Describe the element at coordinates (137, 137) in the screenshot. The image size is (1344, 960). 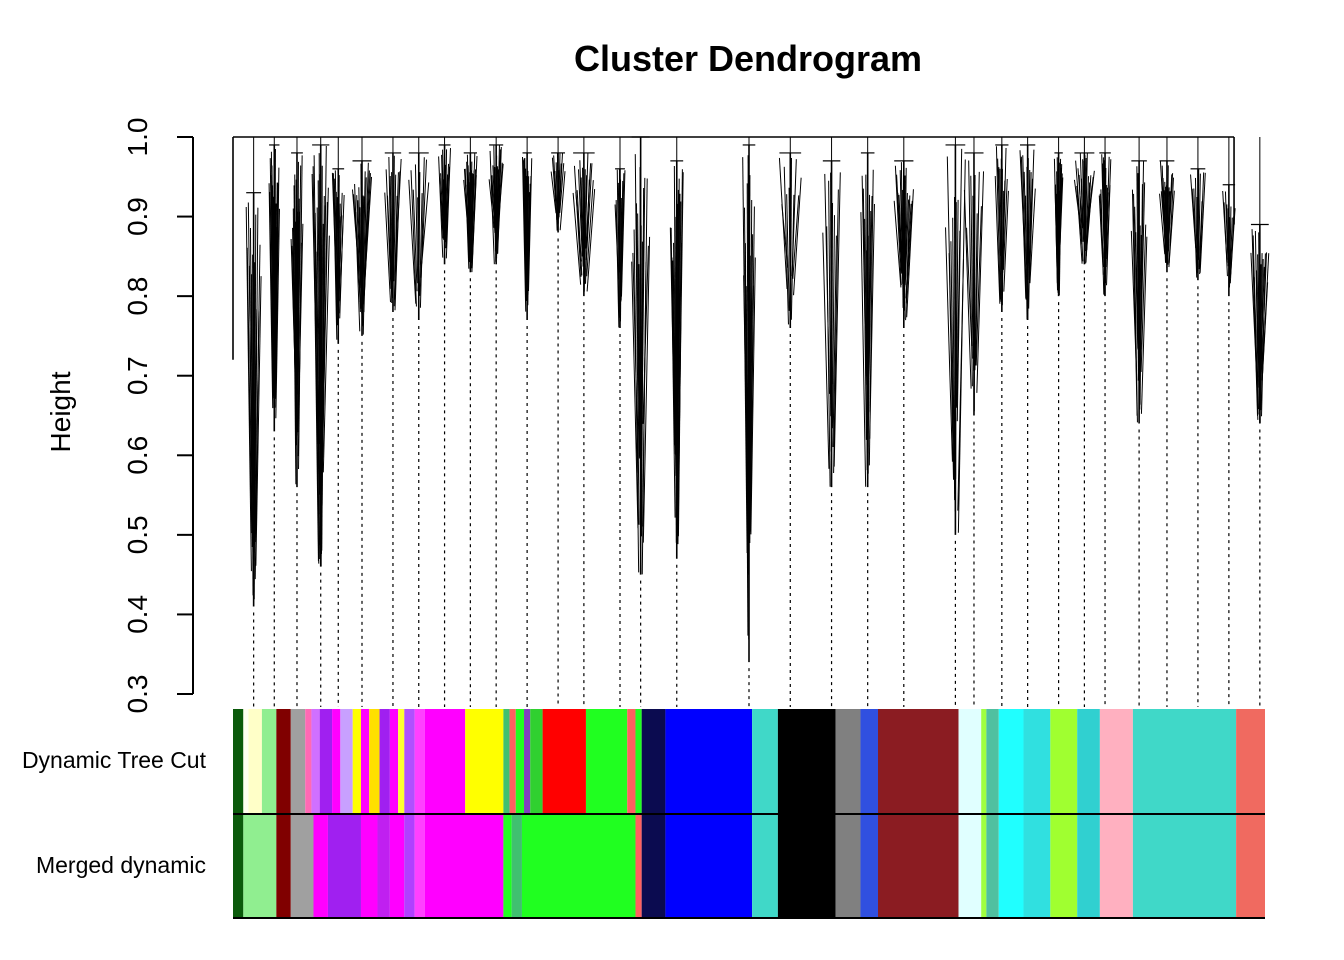
I see `y-tick-label-7: 1.0` at that location.